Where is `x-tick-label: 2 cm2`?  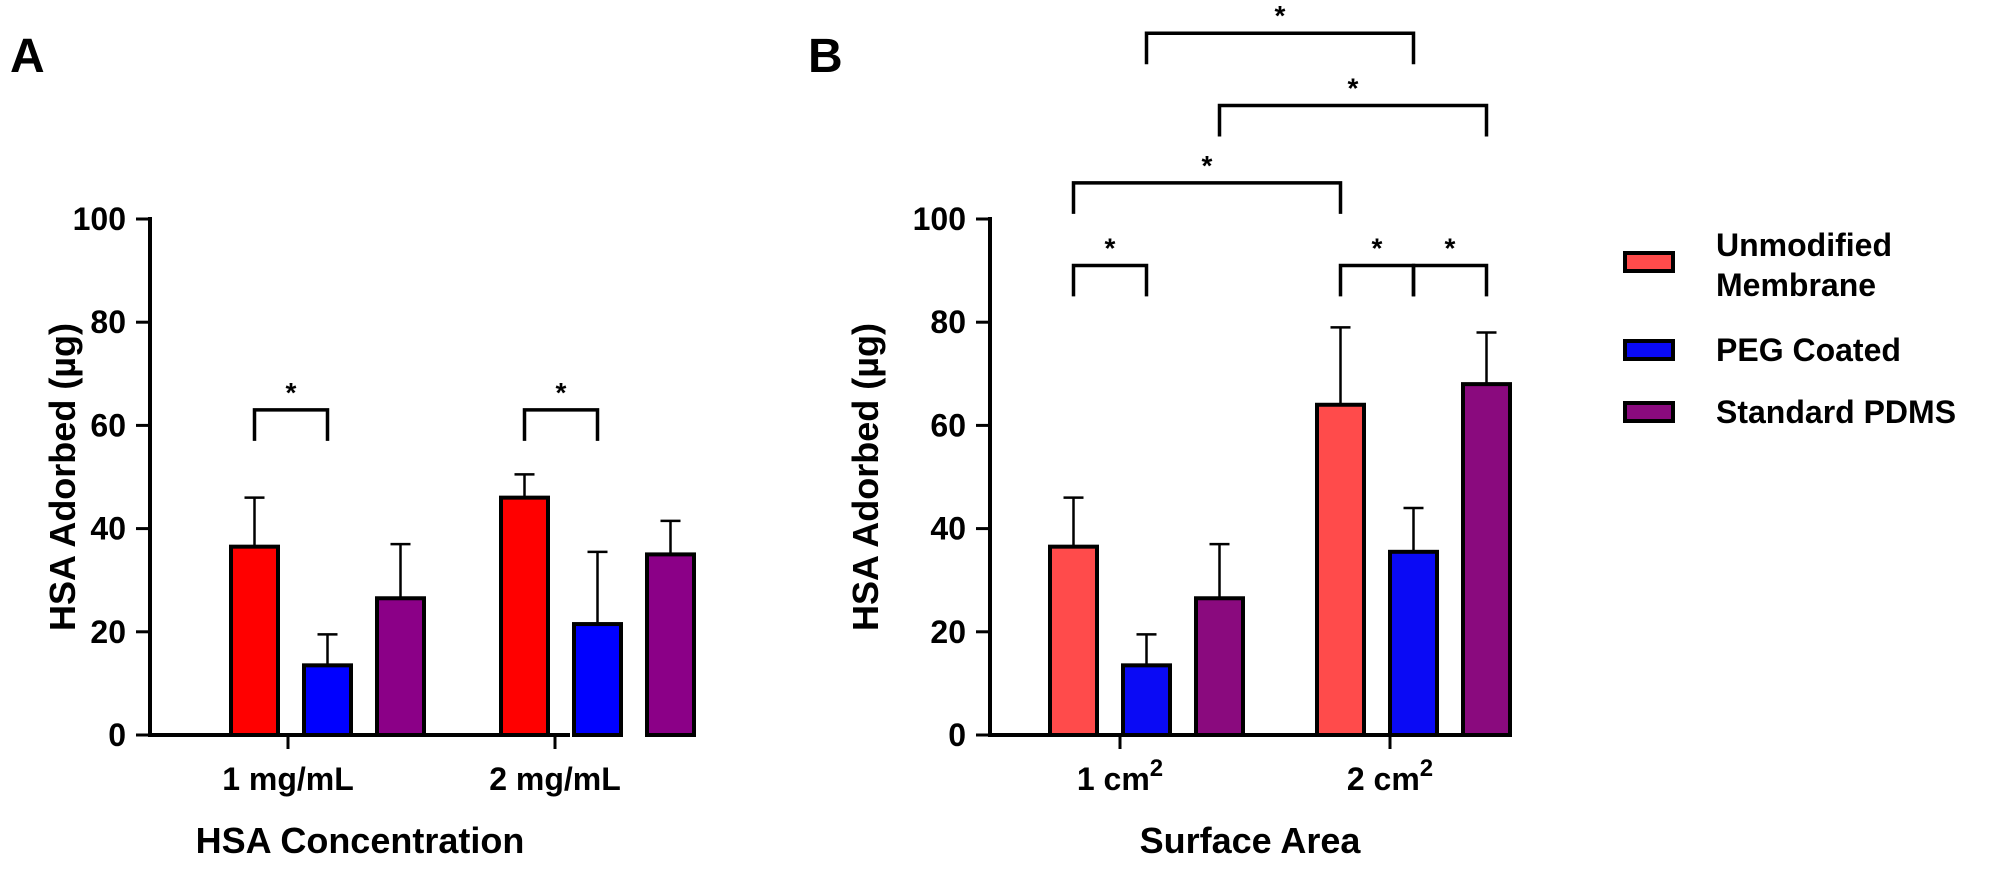 x-tick-label: 2 cm2 is located at coordinates (1390, 776).